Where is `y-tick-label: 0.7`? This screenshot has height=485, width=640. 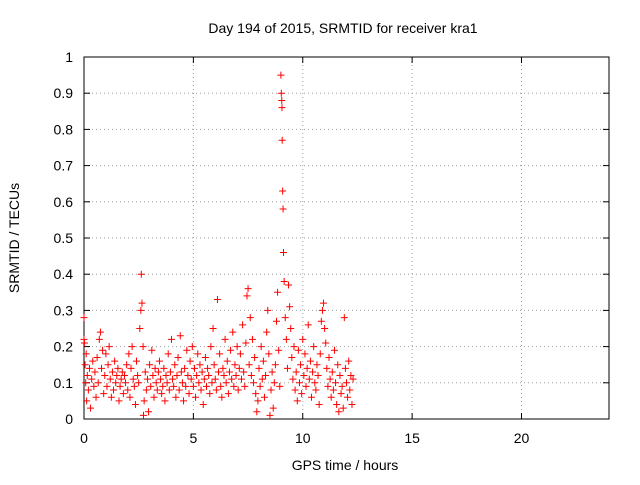 y-tick-label: 0.7 is located at coordinates (64, 166).